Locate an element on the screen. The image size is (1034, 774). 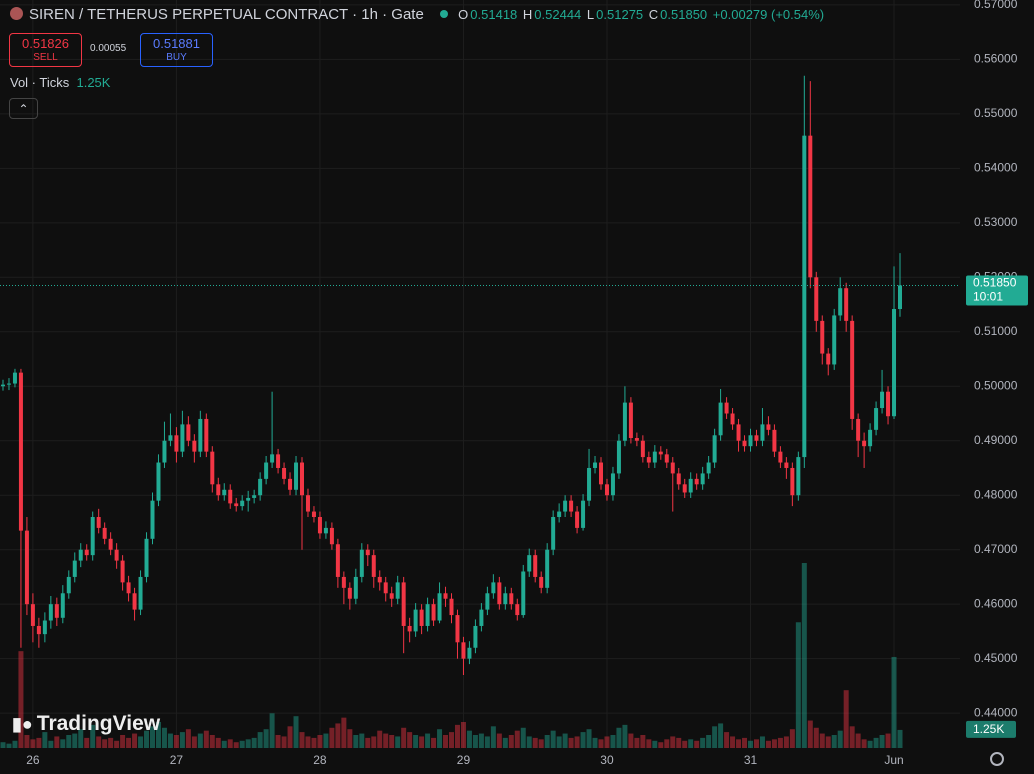
sell-button: 0.51826 SELL is located at coordinates (45, 50).